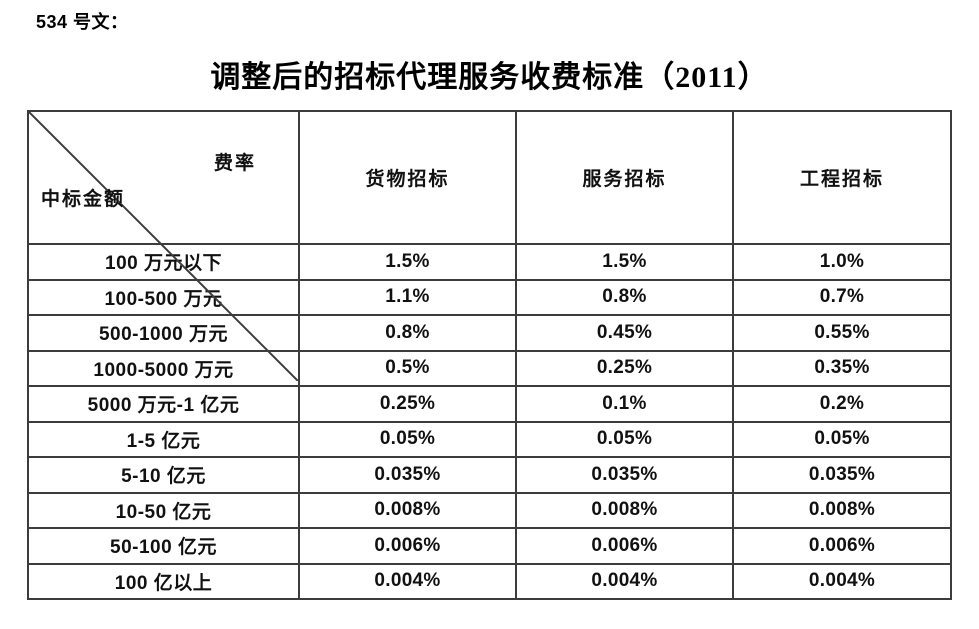  I want to click on table-row: 10-50 亿元 0.008% 0.008% 0.008%, so click(489, 510).